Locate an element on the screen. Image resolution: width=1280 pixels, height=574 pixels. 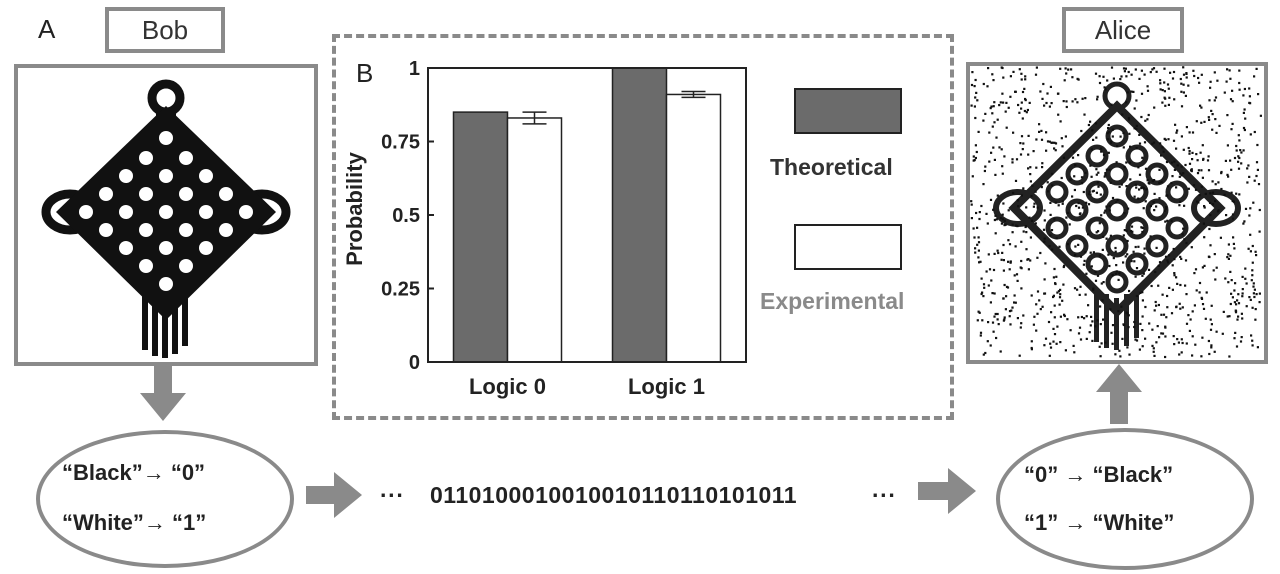
receiver-name-box: Alice is located at coordinates (1123, 30).